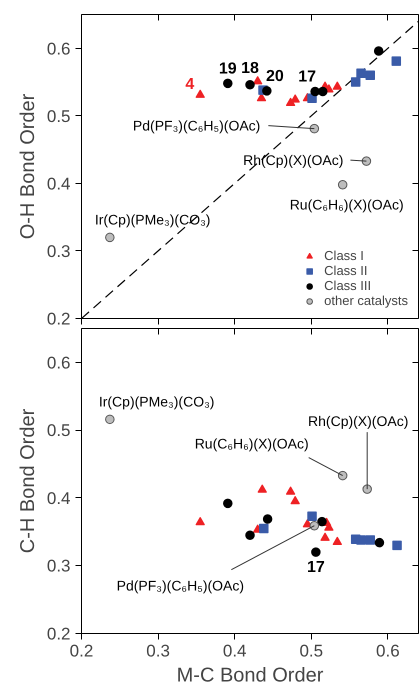  I want to click on x-tick-label: 0.4, so click(234, 651).